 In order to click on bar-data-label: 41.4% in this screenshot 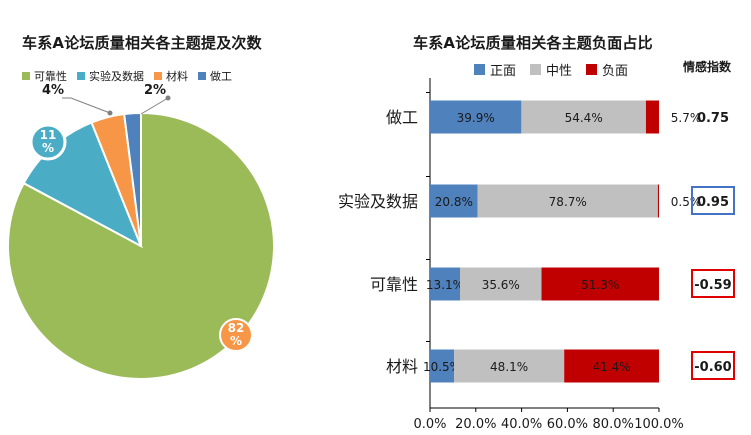, I will do `click(612, 367)`.